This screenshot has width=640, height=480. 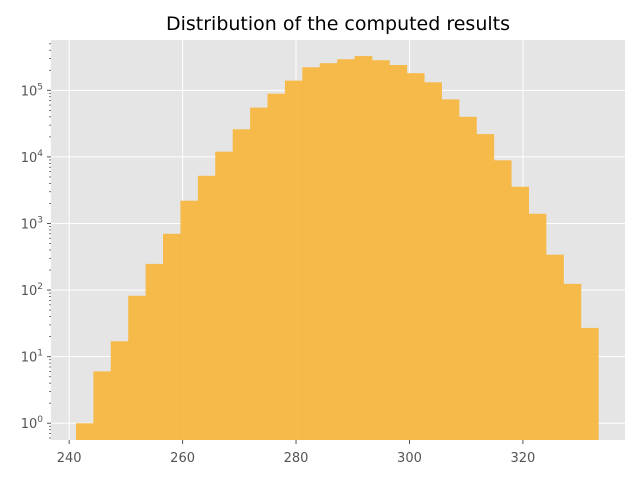 What do you see at coordinates (32, 90) in the screenshot?
I see `y-tick-label: 10⁵` at bounding box center [32, 90].